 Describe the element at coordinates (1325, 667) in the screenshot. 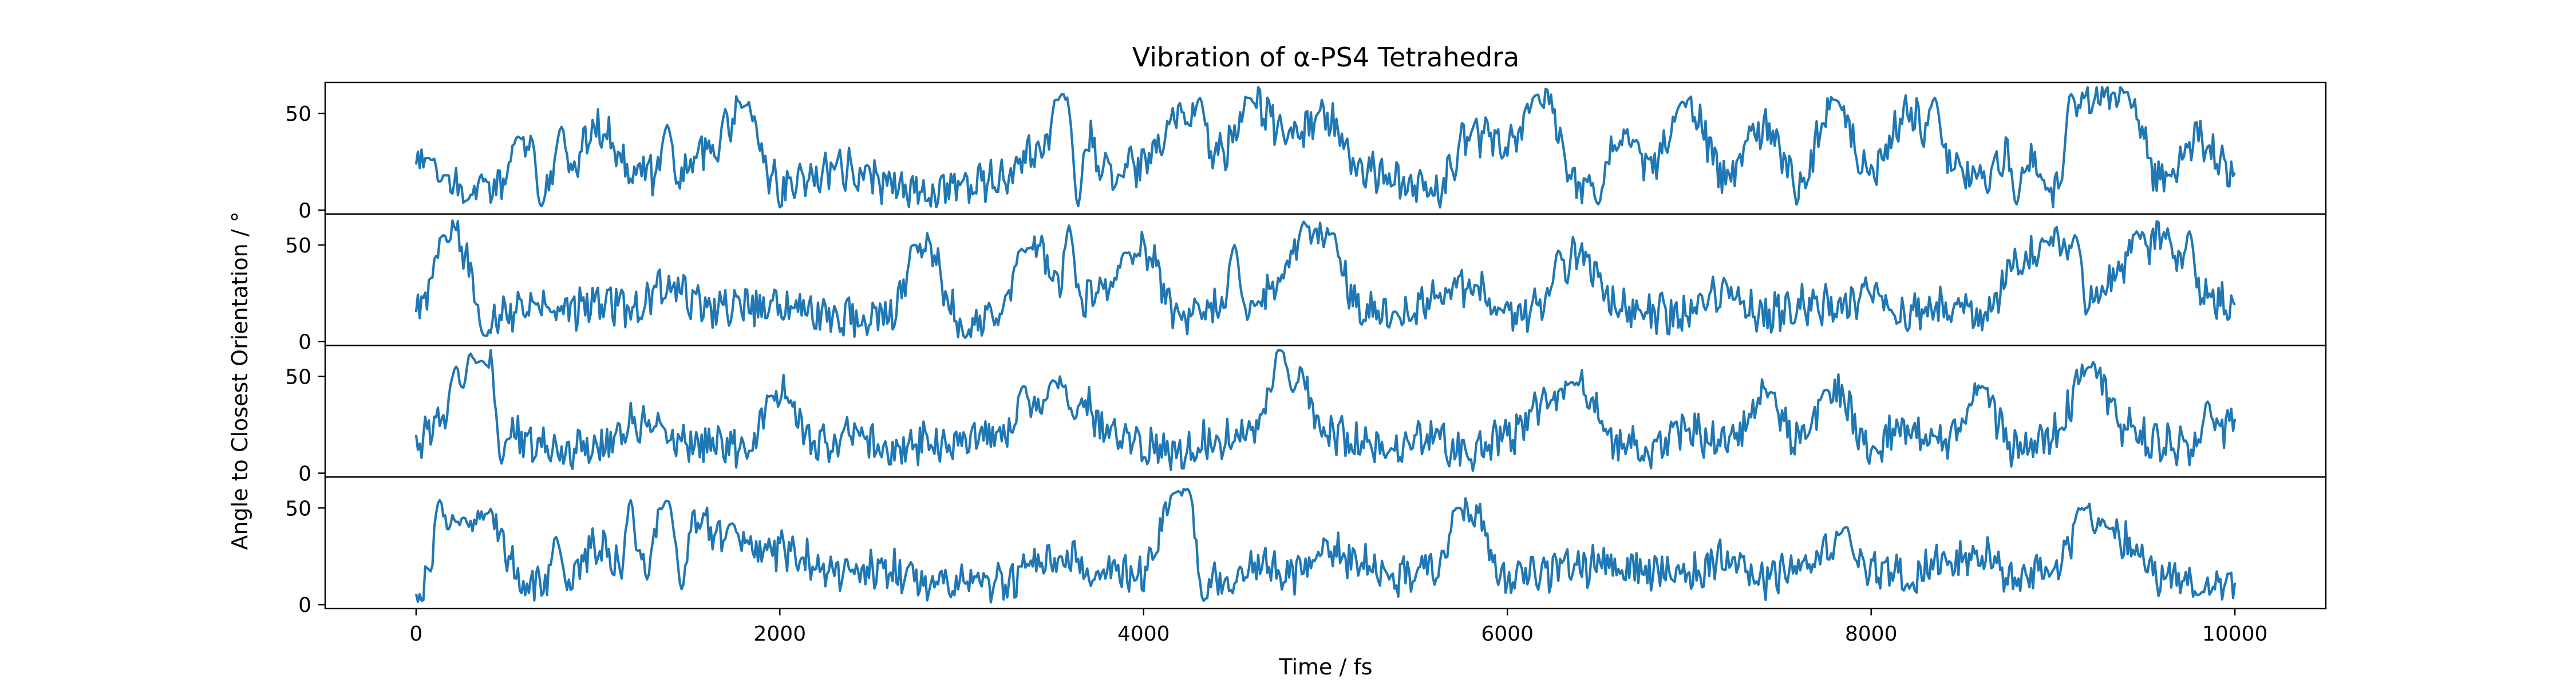

I see `x-axis-label: Time / fs` at that location.